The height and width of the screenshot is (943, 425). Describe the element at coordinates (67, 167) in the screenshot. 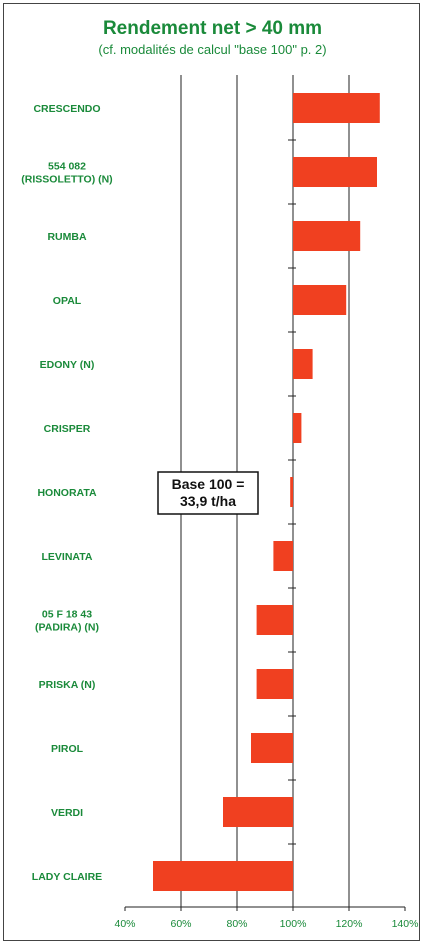

I see `category-label-1-0: 554 082` at that location.